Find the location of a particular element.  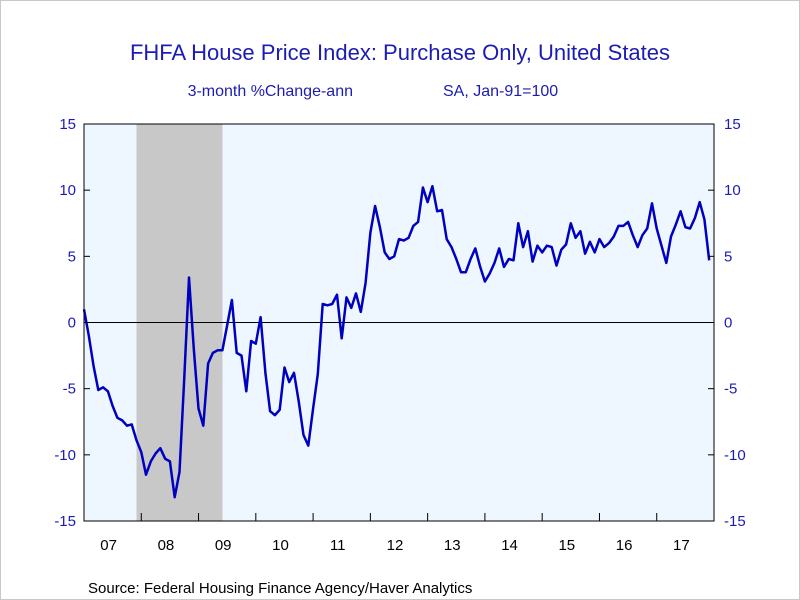

y-tick-label-left: 10 is located at coordinates (67, 190).